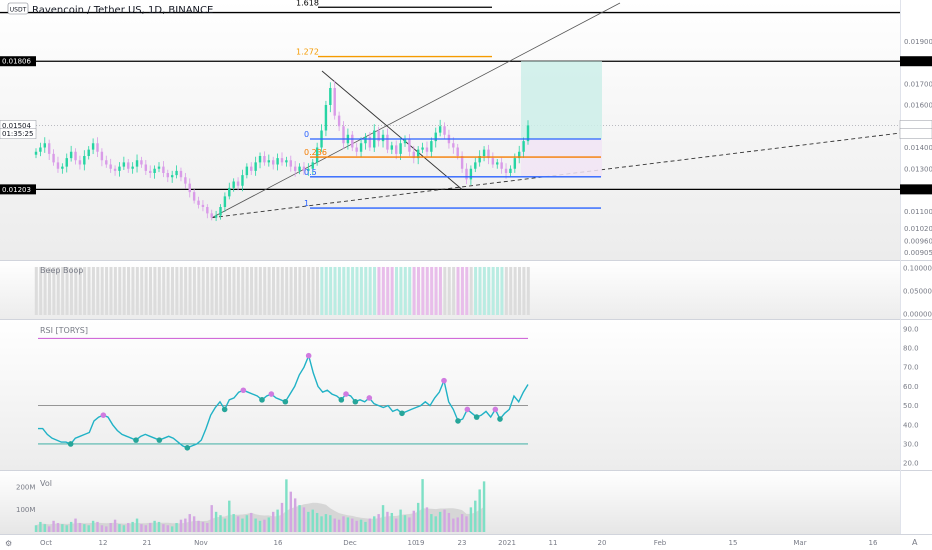 This screenshot has height=550, width=932. I want to click on time-tick-label: 11, so click(553, 543).